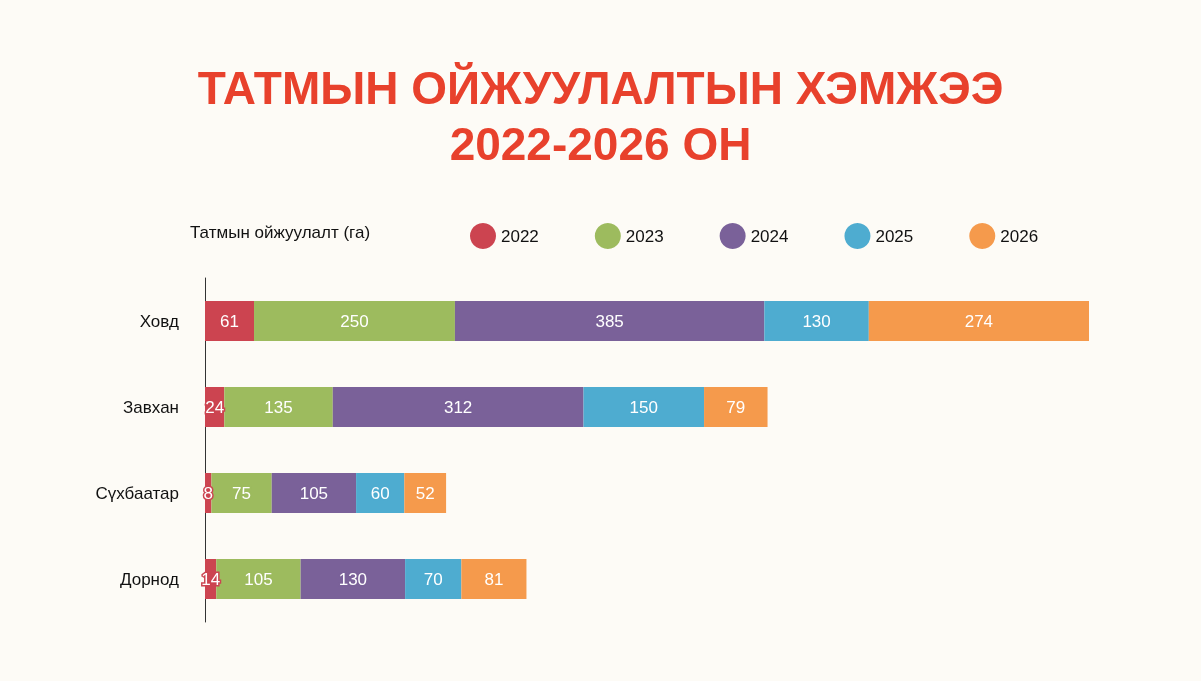 The height and width of the screenshot is (681, 1201). What do you see at coordinates (159, 321) in the screenshot?
I see `y-tick-label: Ховд` at bounding box center [159, 321].